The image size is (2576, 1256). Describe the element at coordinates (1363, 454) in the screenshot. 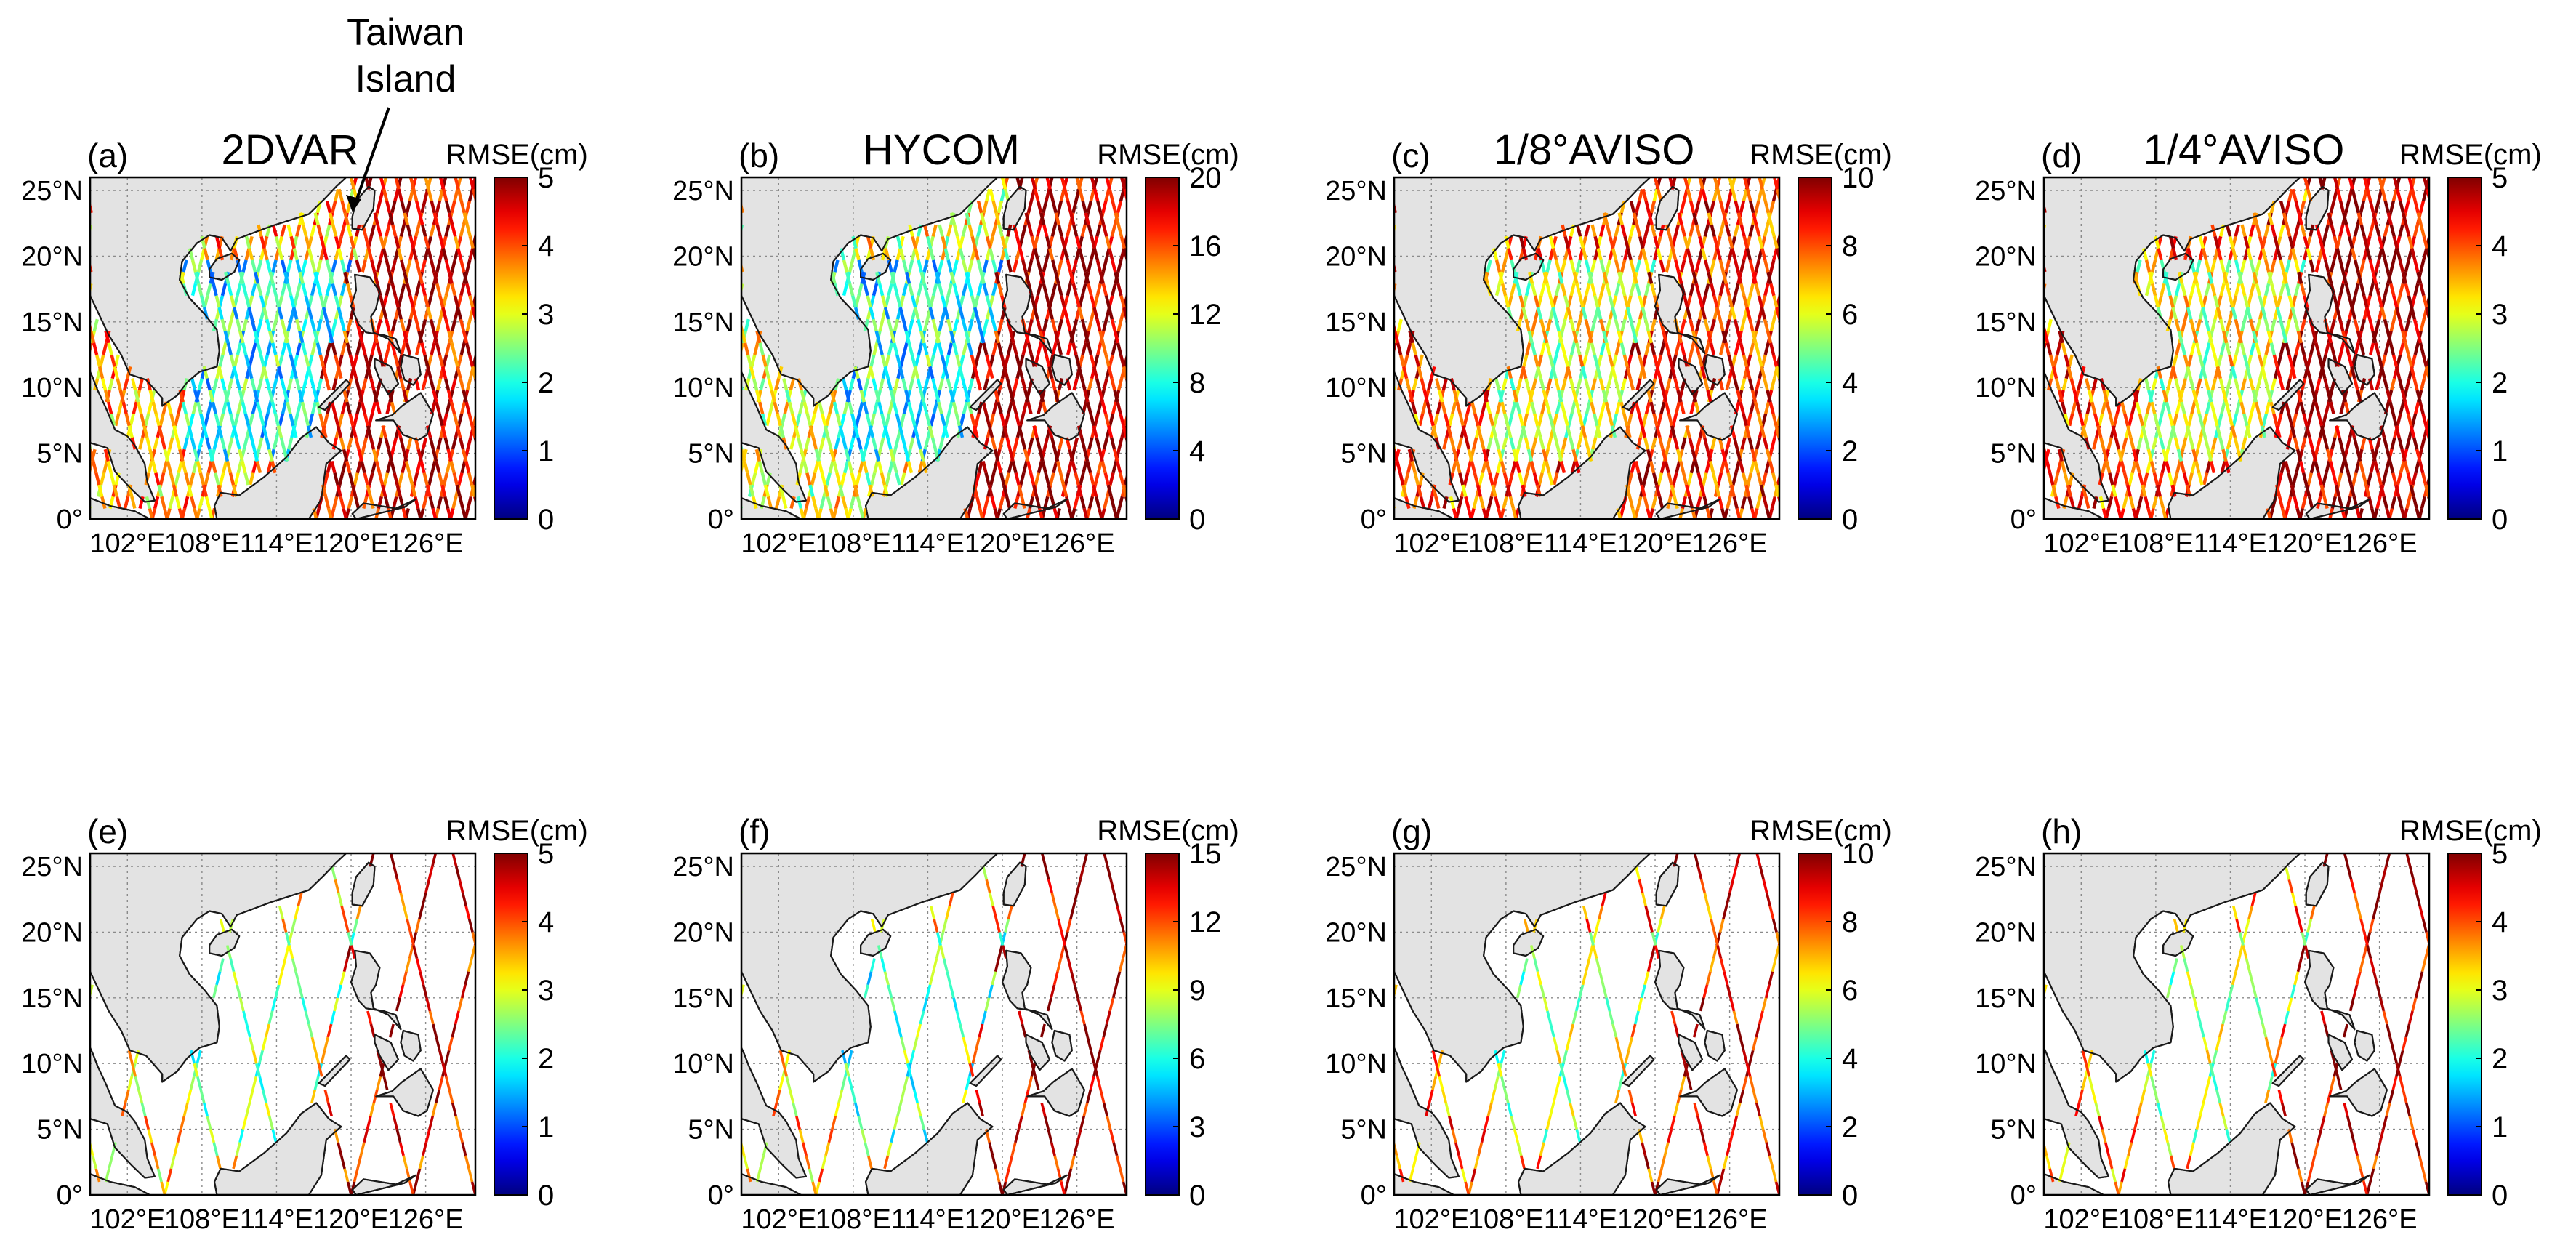

I see `y-tick-label: 5°N` at that location.